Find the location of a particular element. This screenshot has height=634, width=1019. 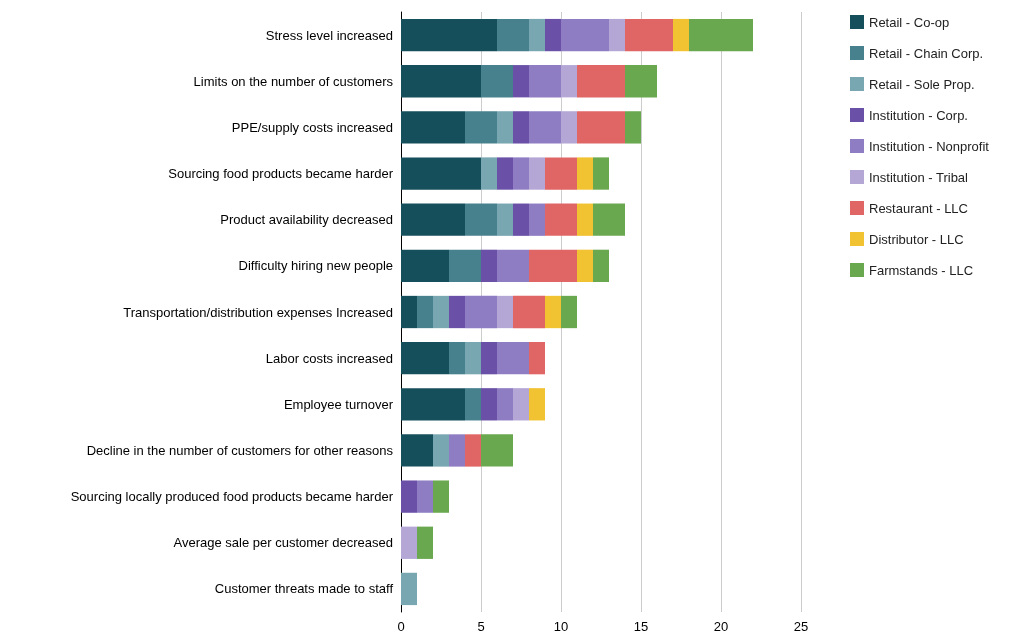

legend-label: Institution - Nonprofit is located at coordinates (929, 146).